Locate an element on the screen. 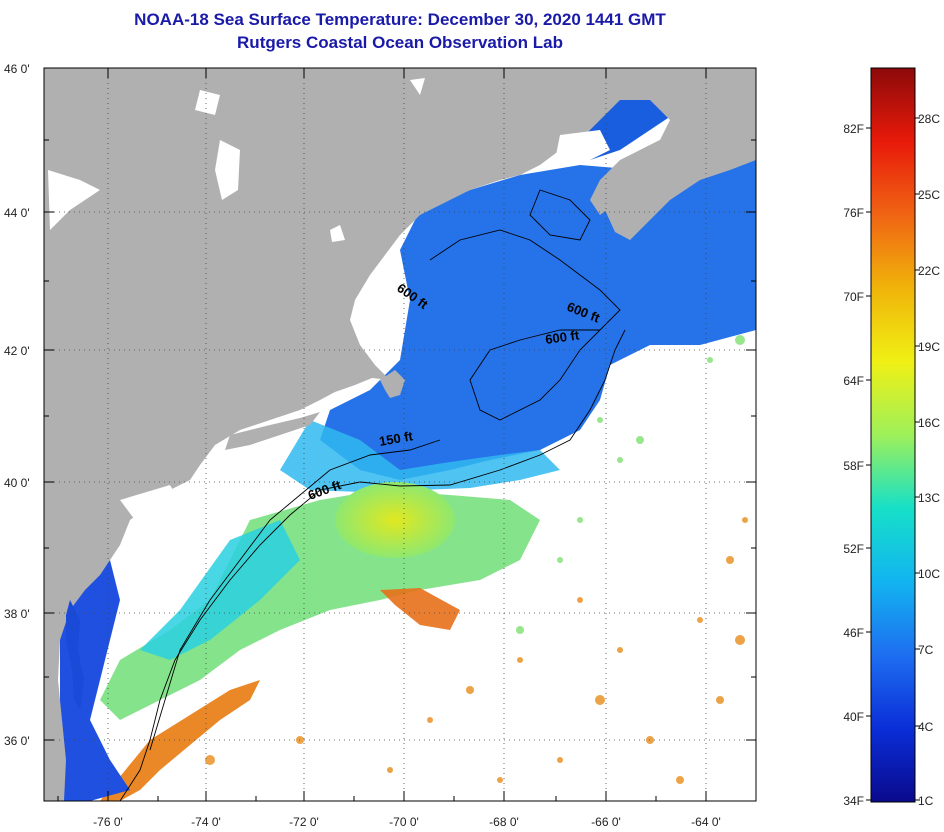  land-long-island is located at coordinates (272, 431).